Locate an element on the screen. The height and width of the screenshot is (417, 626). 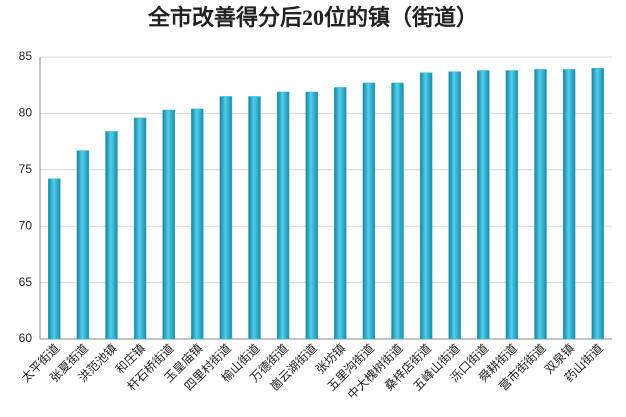
y-tick-label: 60 is located at coordinates (26, 338).